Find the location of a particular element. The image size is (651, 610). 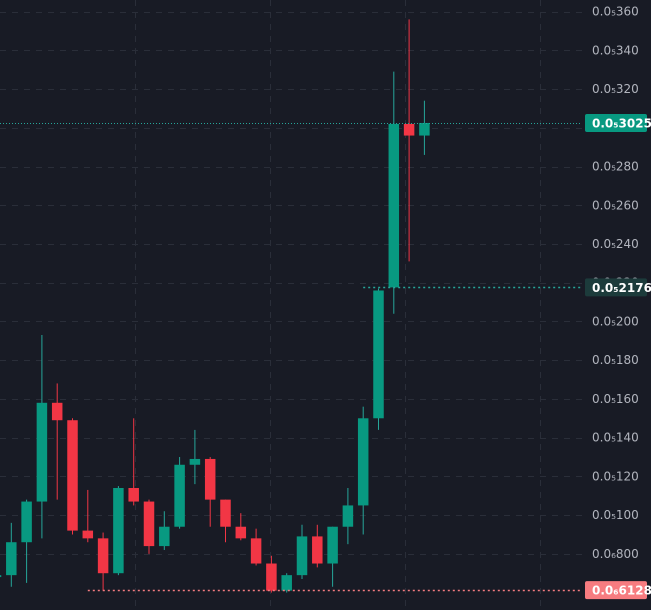

y-tick-label: 0.0₅120 is located at coordinates (615, 476).